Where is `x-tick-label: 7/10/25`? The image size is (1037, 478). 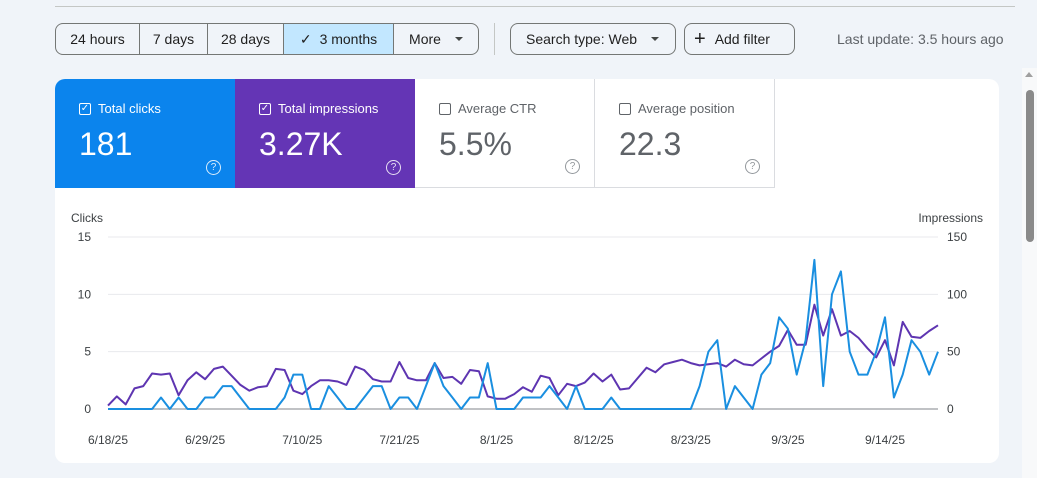
x-tick-label: 7/10/25 is located at coordinates (302, 440).